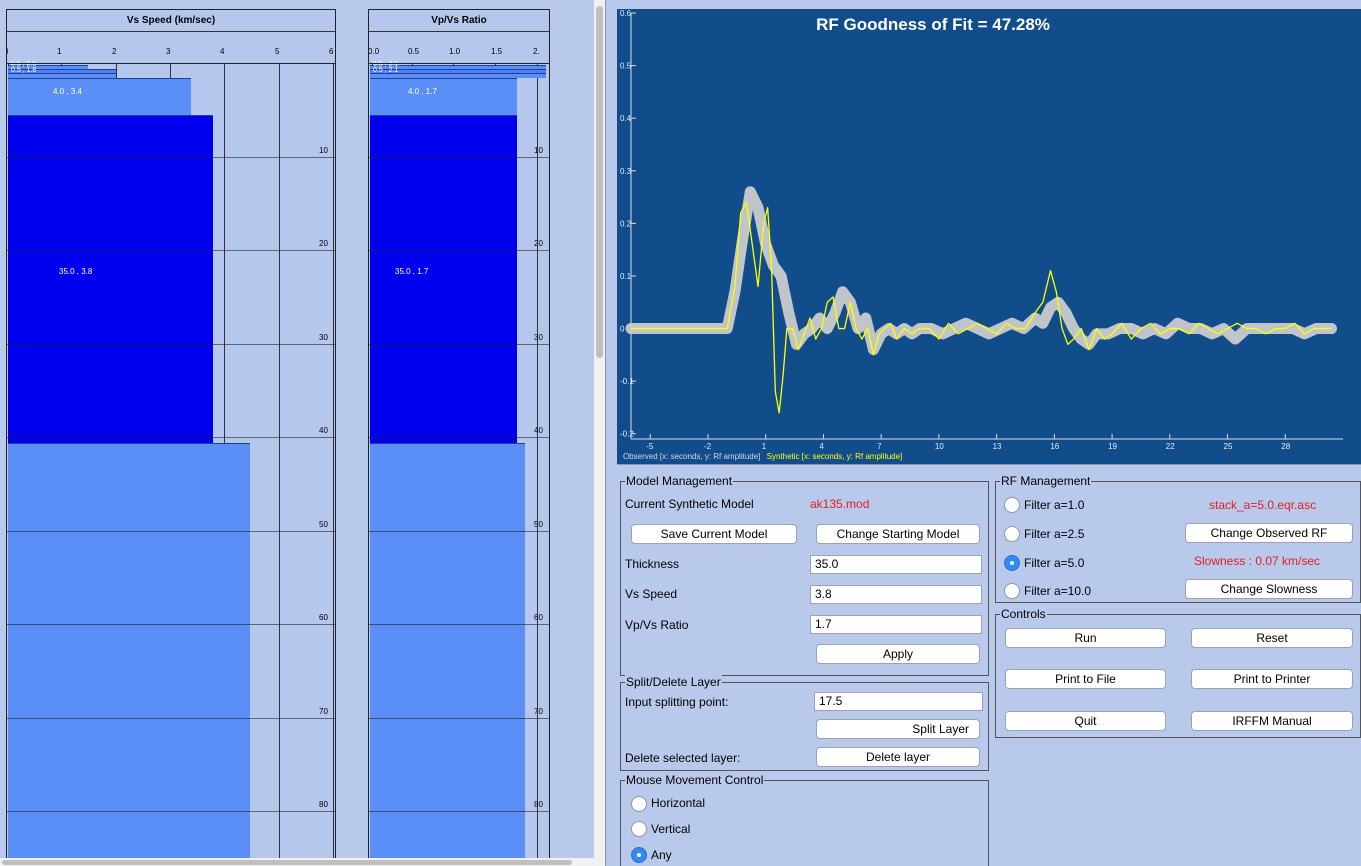  Describe the element at coordinates (896, 564) in the screenshot. I see `thickness-field: 35.0` at that location.